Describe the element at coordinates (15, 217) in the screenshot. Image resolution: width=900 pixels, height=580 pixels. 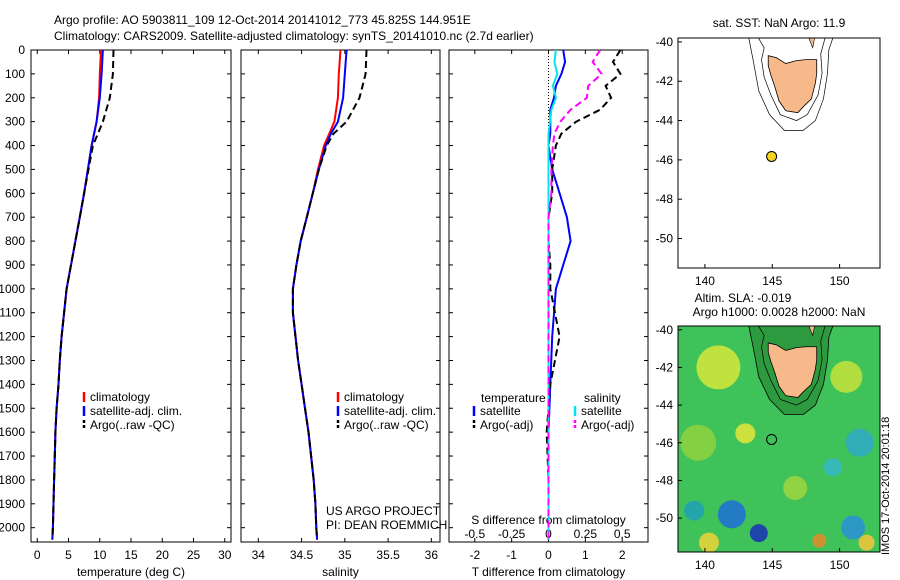
I see `depth-tick-label: 700` at that location.